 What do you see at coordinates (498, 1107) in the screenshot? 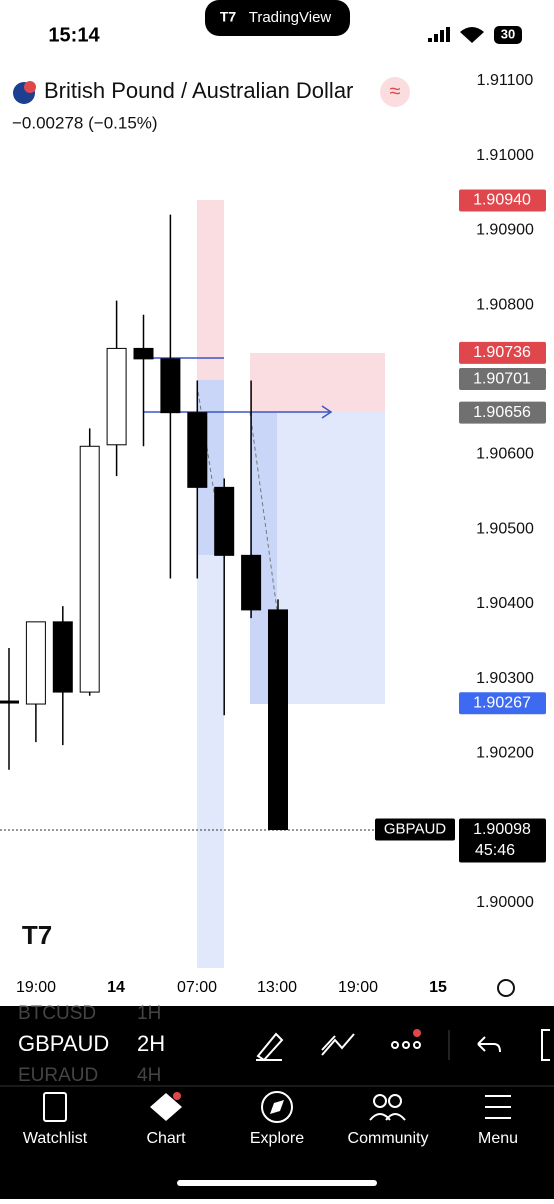
I see `menu-icon` at bounding box center [498, 1107].